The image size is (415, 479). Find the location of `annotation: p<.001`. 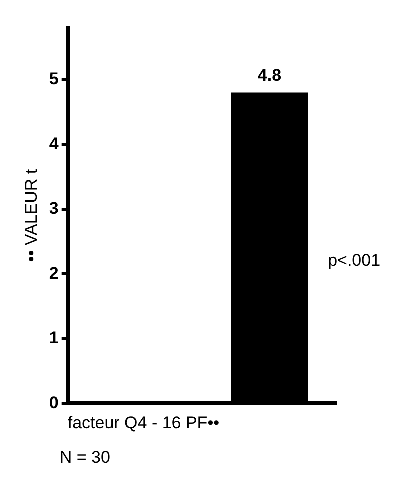

annotation: p<.001 is located at coordinates (354, 260).